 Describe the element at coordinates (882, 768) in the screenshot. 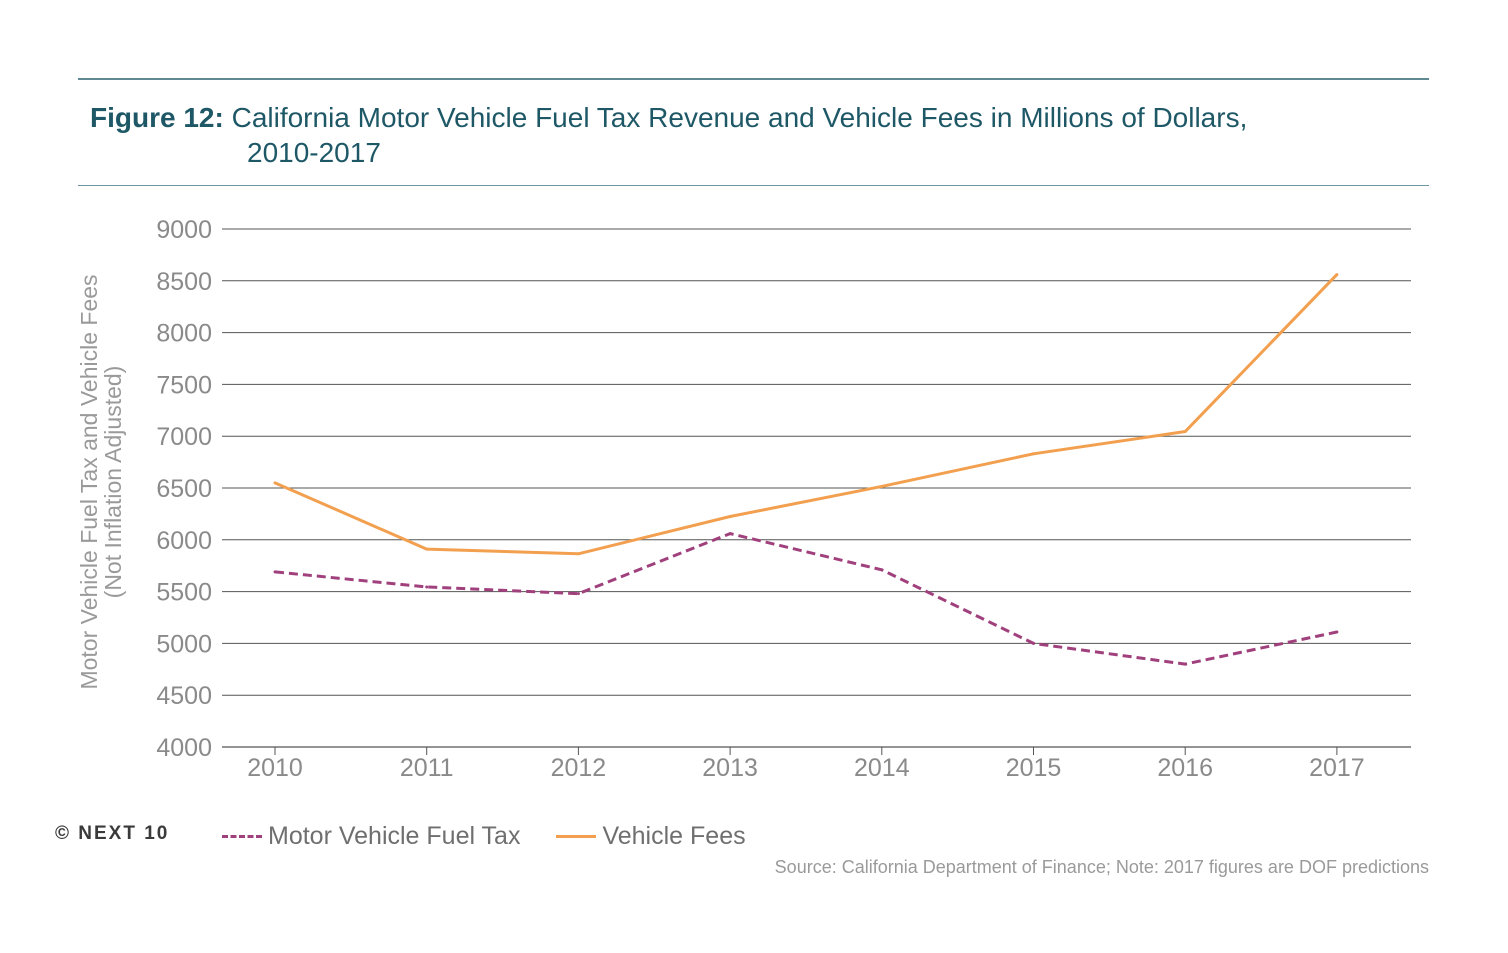

I see `x-tick-label: 2014` at that location.